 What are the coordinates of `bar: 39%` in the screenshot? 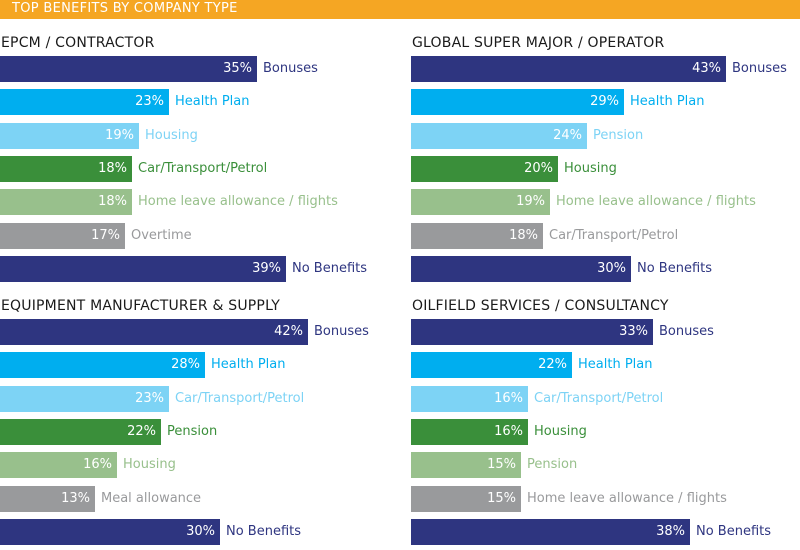 It's located at (143, 269).